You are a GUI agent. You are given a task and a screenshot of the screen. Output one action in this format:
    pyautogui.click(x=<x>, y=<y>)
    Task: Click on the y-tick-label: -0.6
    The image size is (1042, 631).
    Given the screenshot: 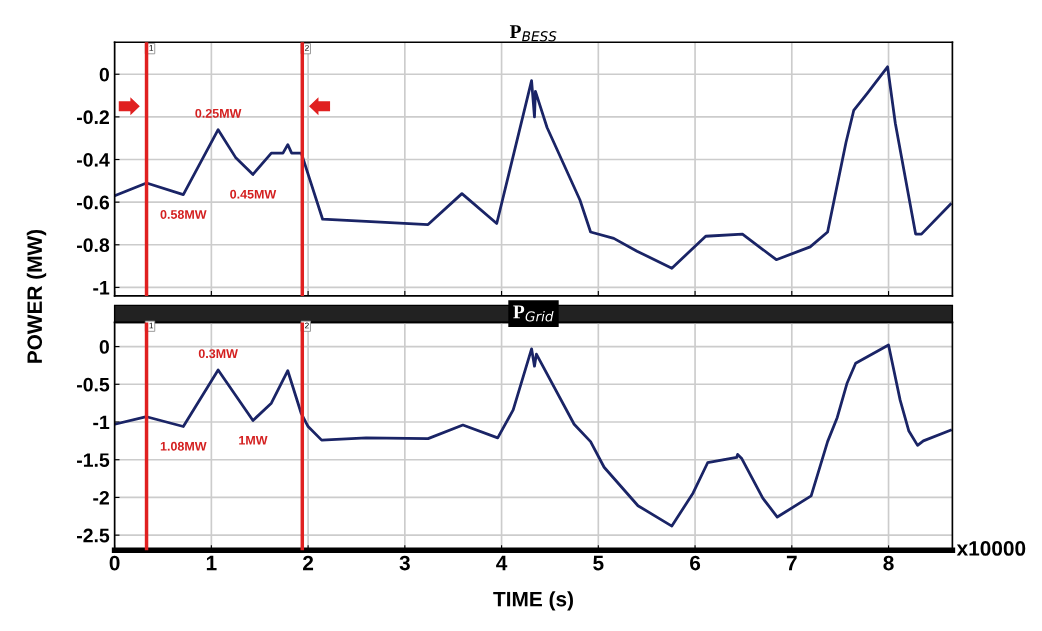 What is the action you would take?
    pyautogui.click(x=93, y=202)
    